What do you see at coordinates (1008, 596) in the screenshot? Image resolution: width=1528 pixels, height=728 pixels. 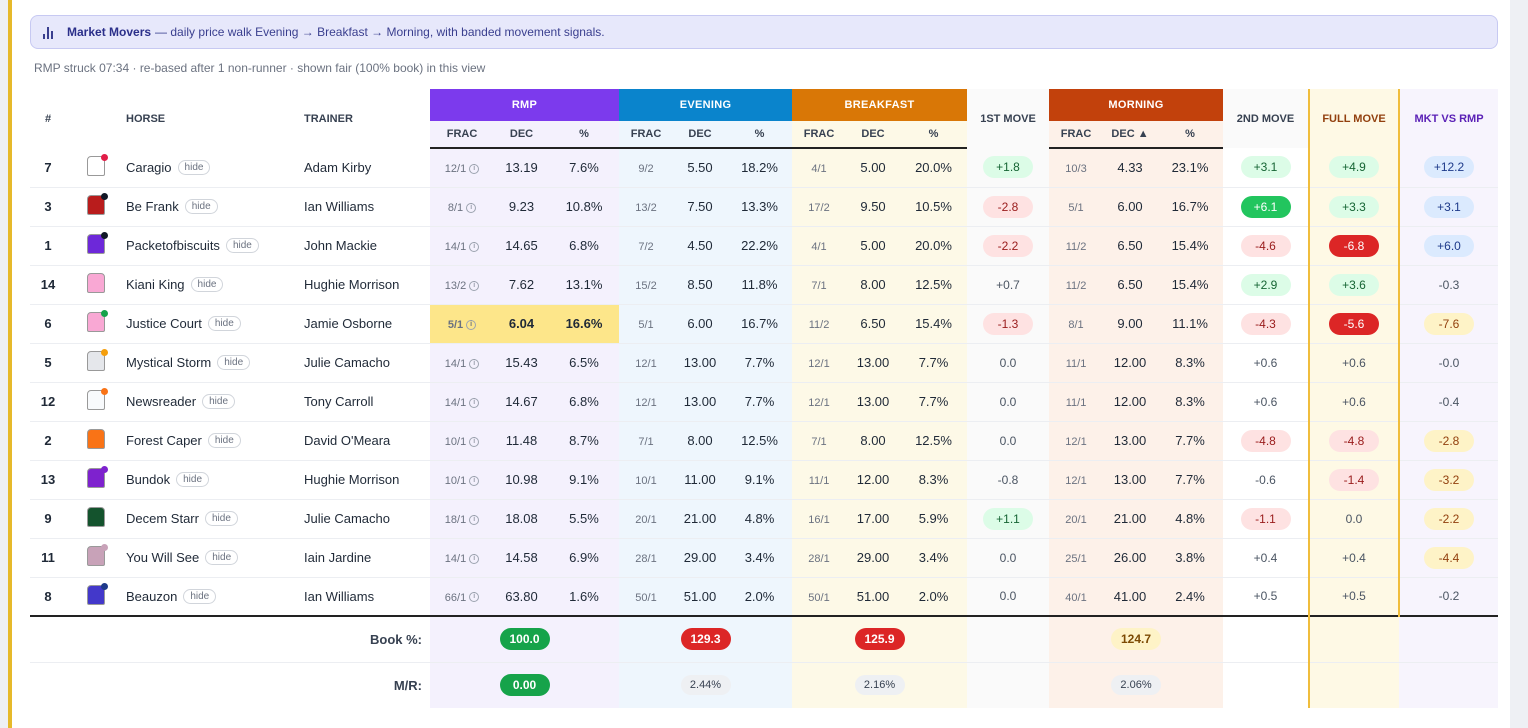 I see `move1-pill: 0.0` at bounding box center [1008, 596].